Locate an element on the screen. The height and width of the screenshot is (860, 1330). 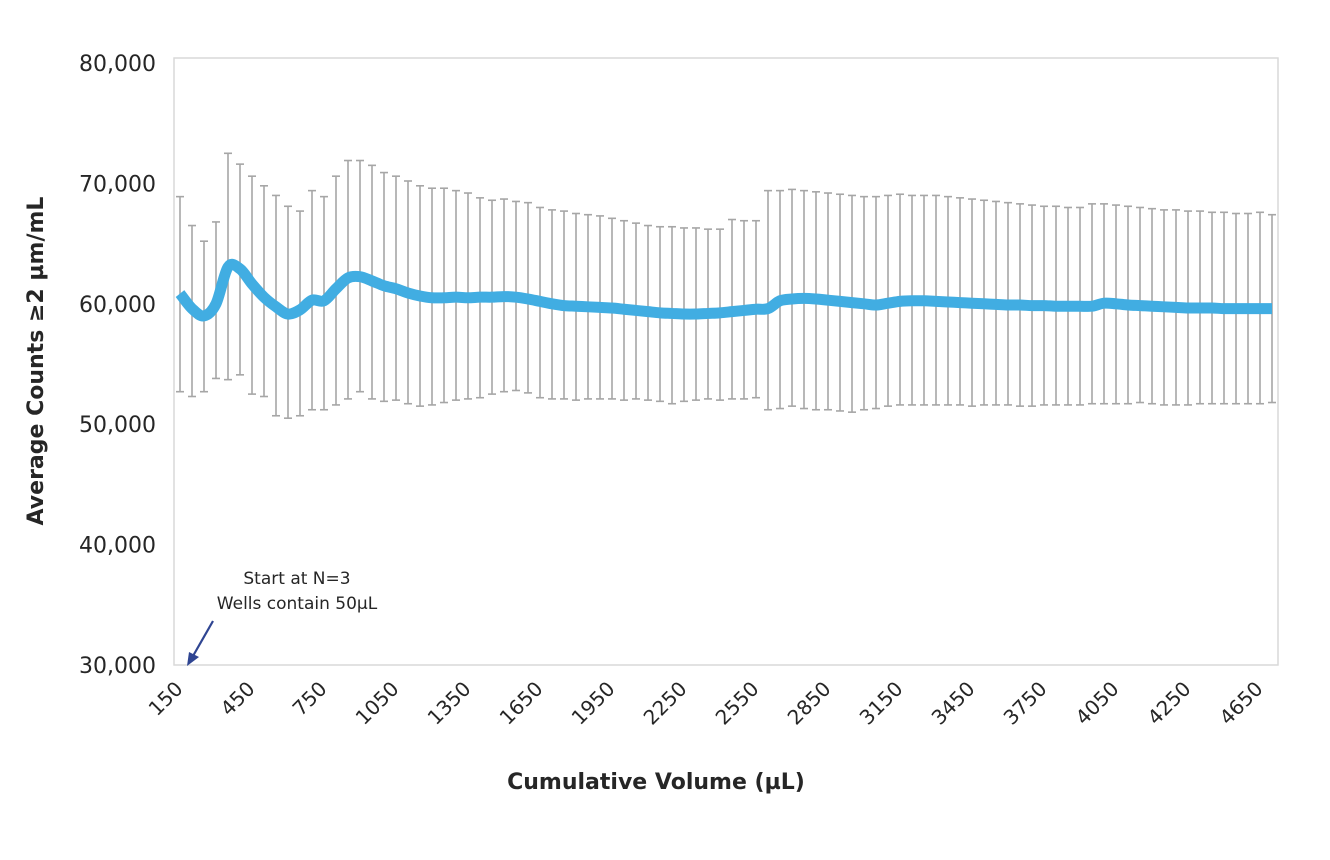
annotation: Start at N=3 Wells contain 50µL is located at coordinates (282, 617).